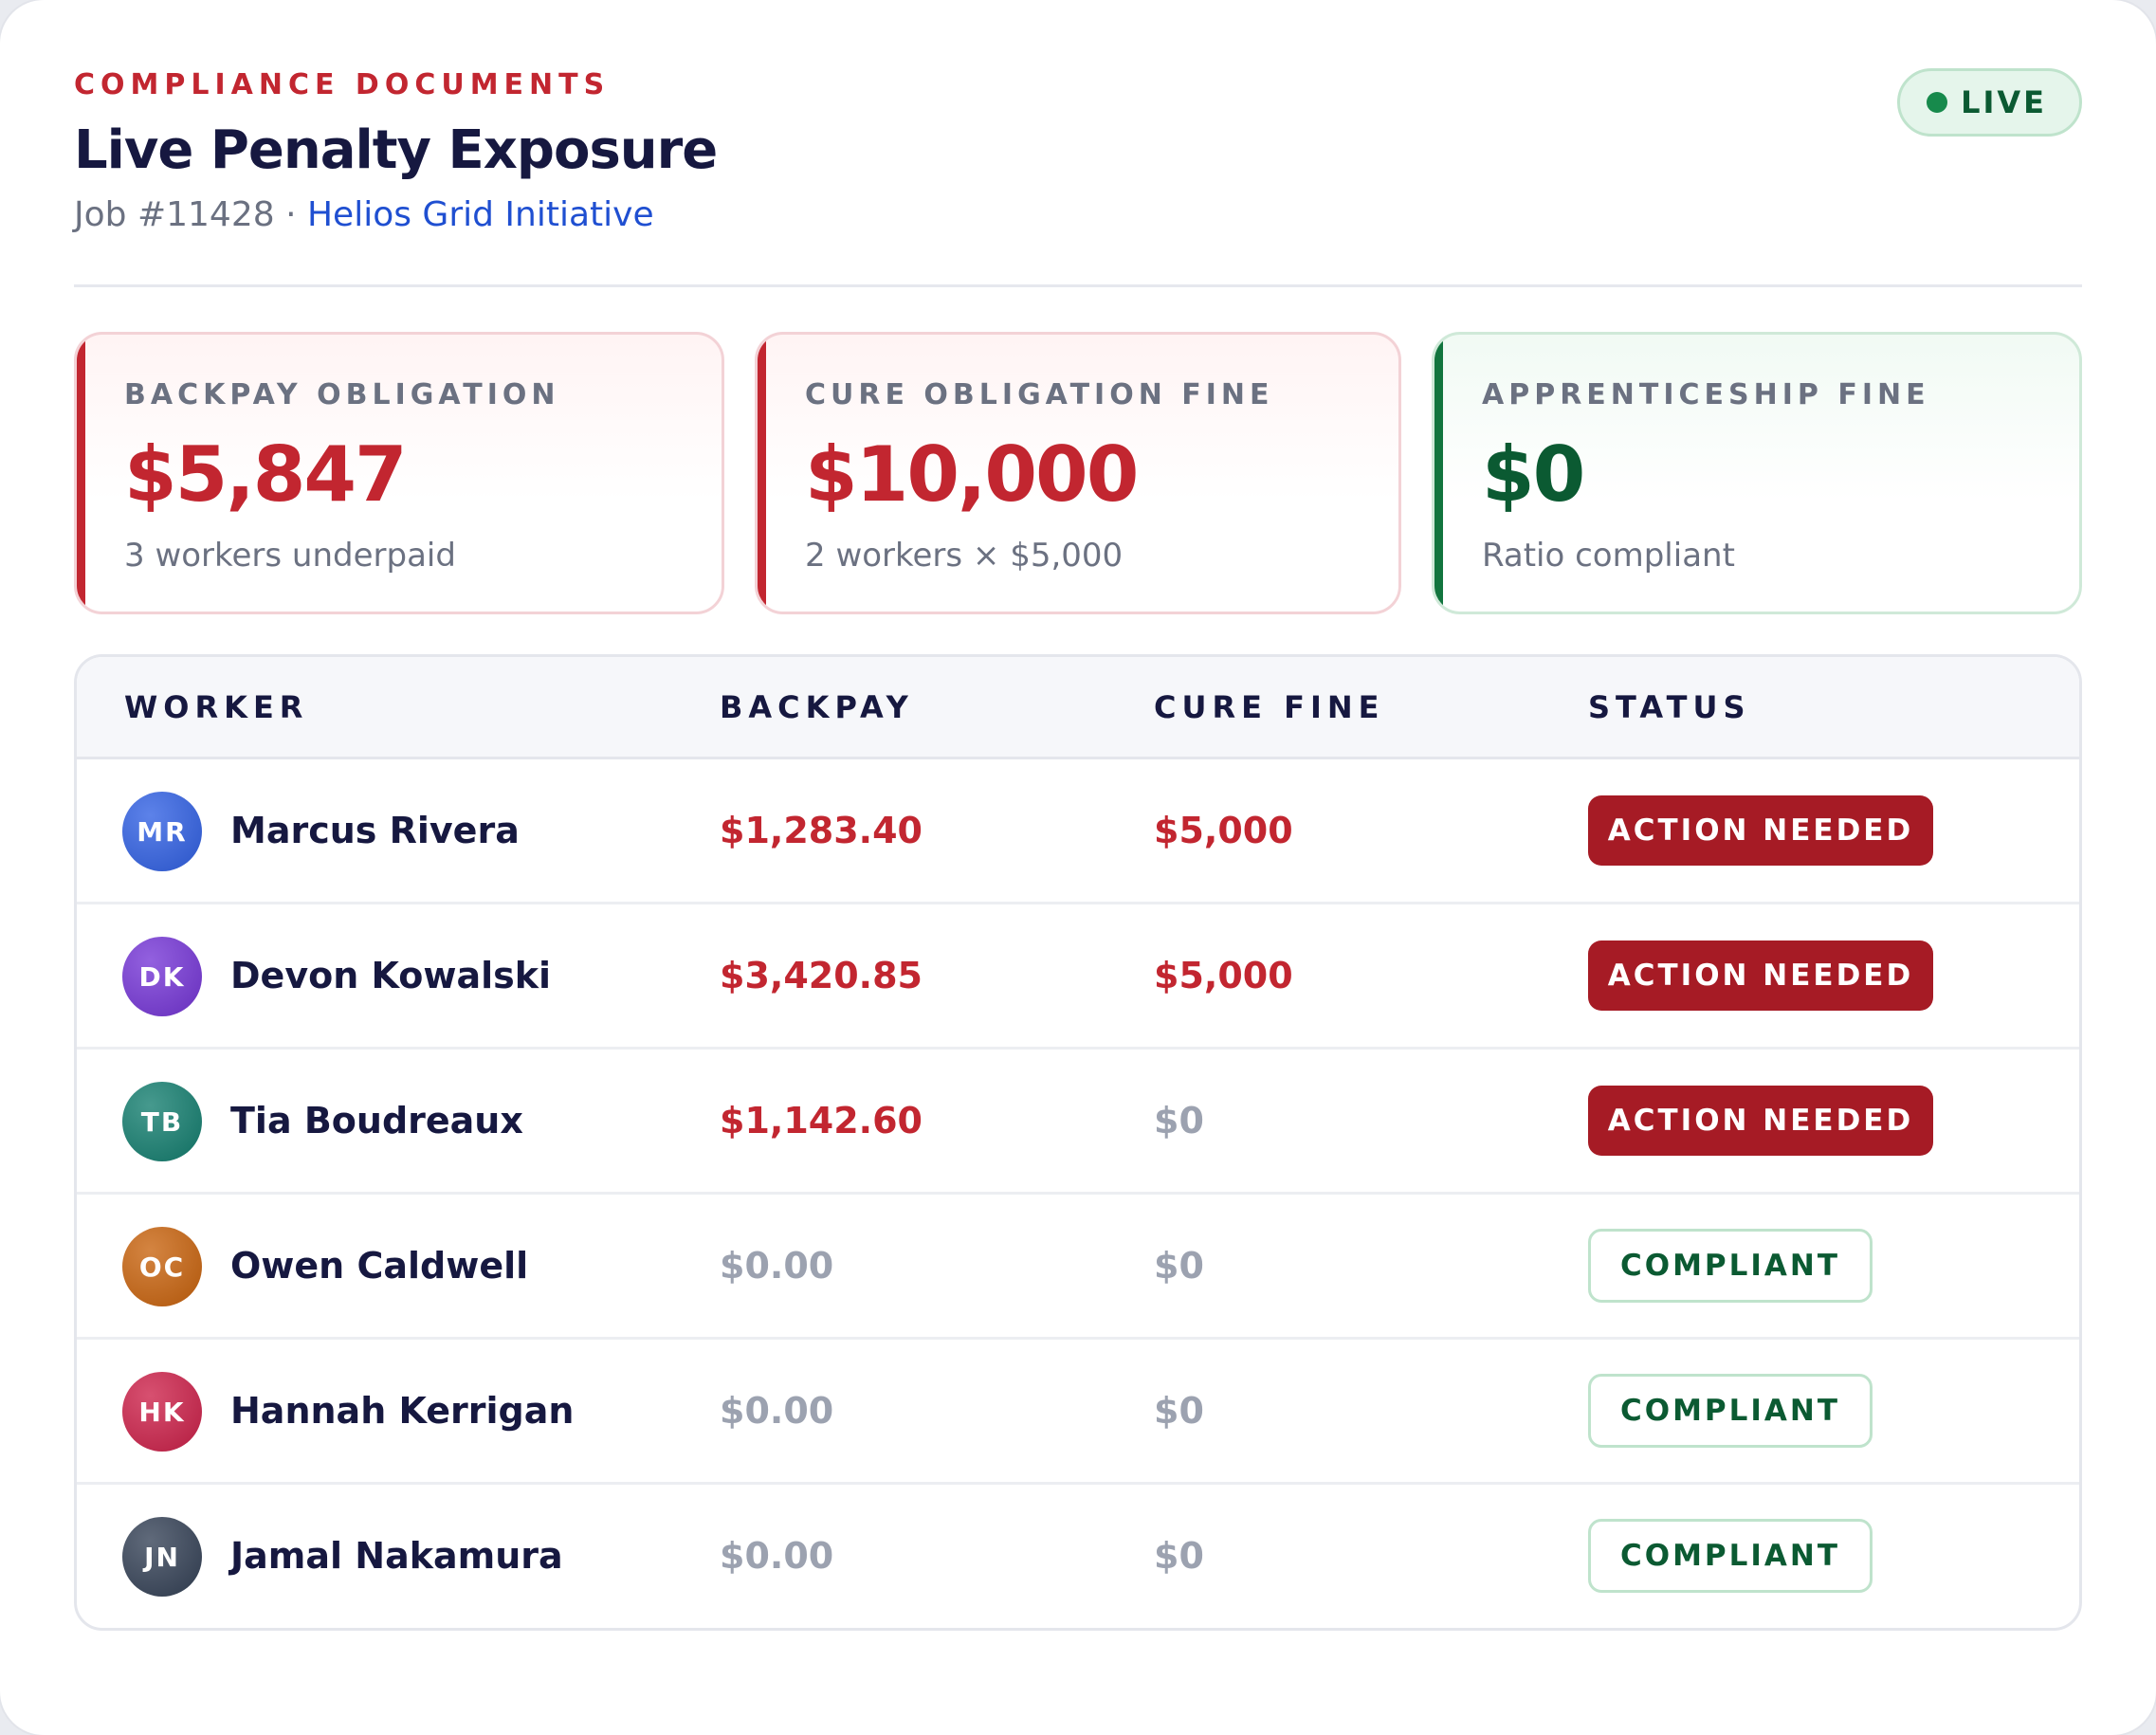 This screenshot has height=1735, width=2156. I want to click on worker-name: Devon Kowalski, so click(391, 976).